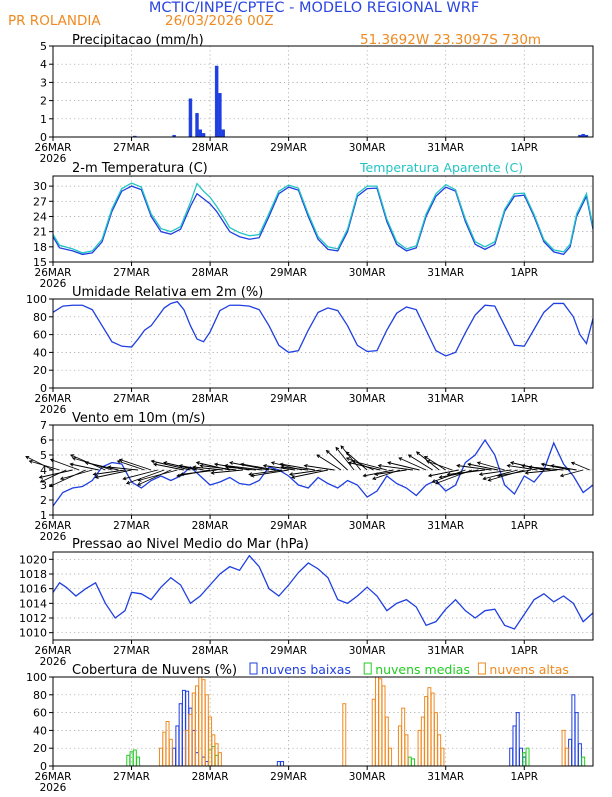 The image size is (612, 797). Describe the element at coordinates (367, 148) in the screenshot. I see `precip-xtick-label: 30MAR` at that location.